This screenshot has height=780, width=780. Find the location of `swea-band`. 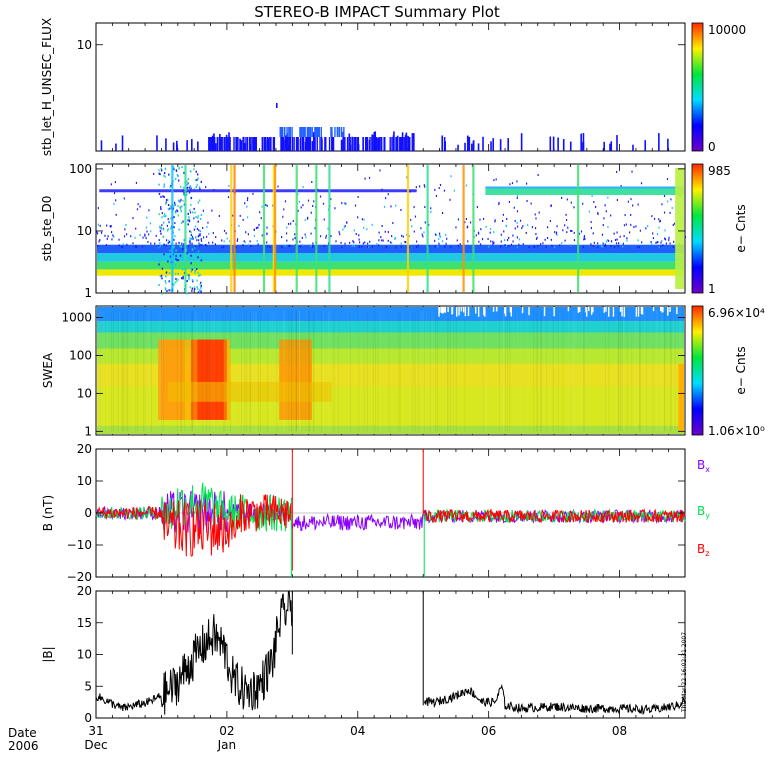

swea-band is located at coordinates (390, 314).